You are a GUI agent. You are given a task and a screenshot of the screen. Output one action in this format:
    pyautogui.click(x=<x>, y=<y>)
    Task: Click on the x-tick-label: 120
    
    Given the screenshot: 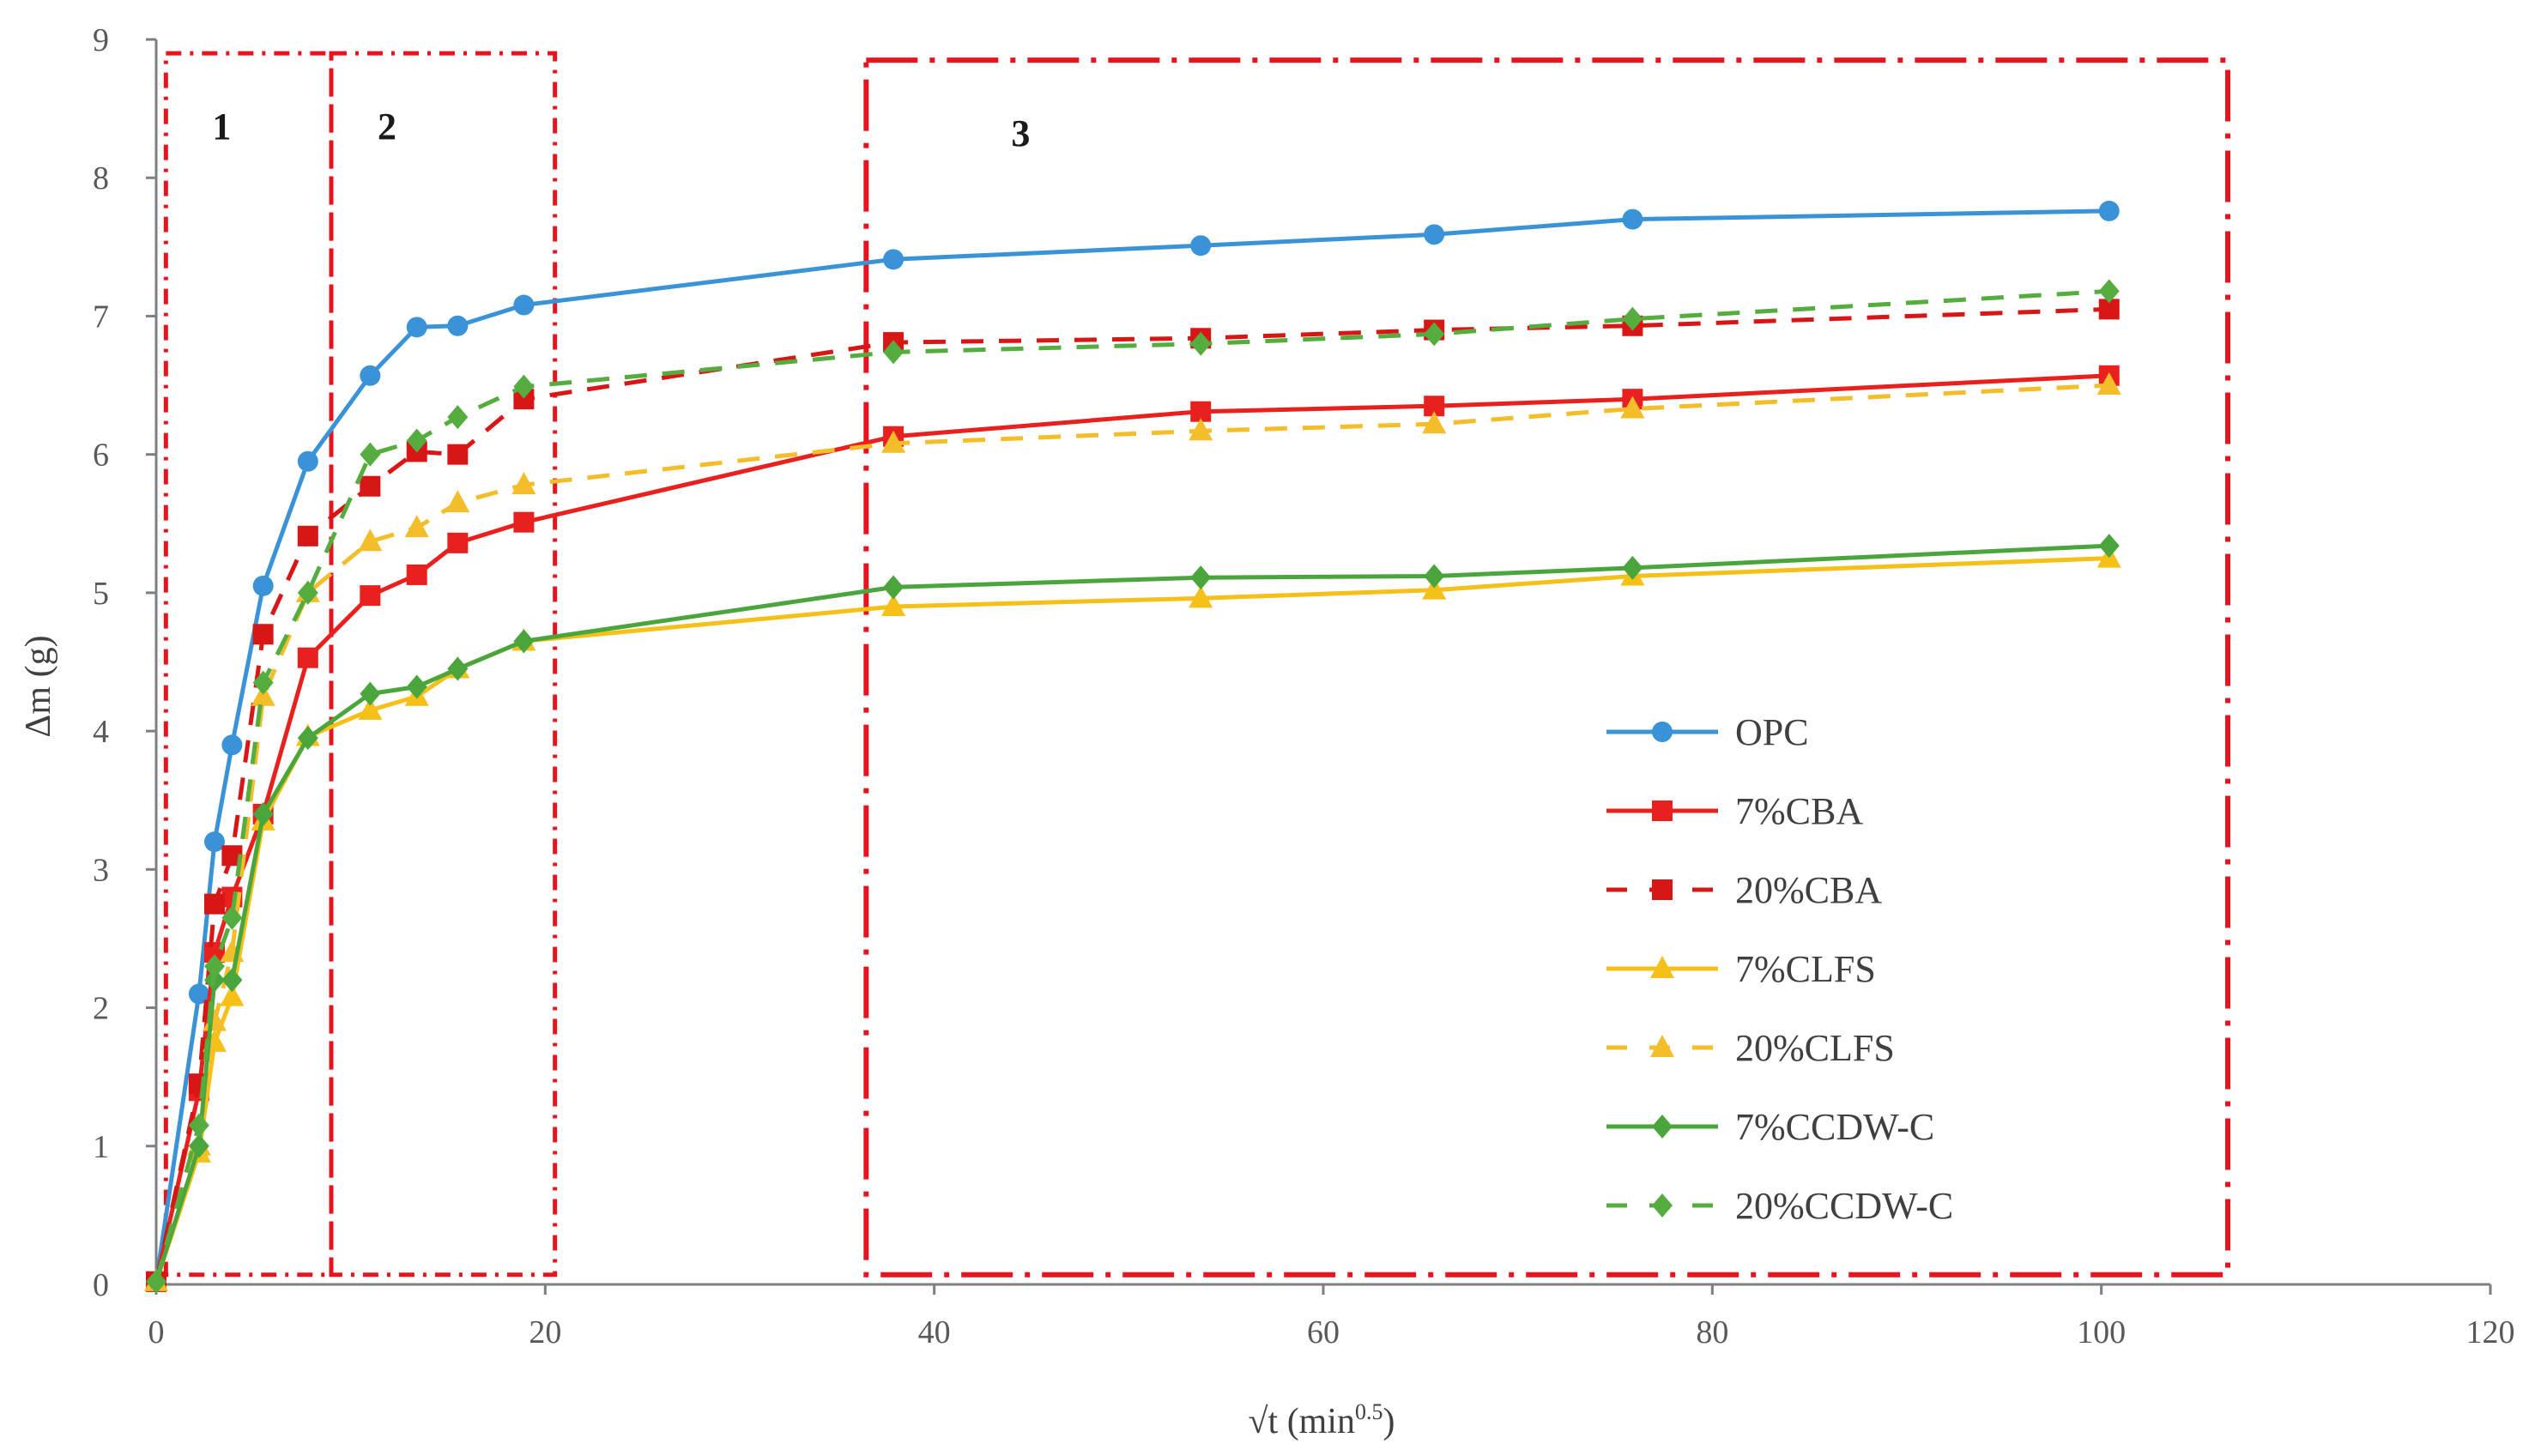 What is the action you would take?
    pyautogui.click(x=2490, y=1332)
    